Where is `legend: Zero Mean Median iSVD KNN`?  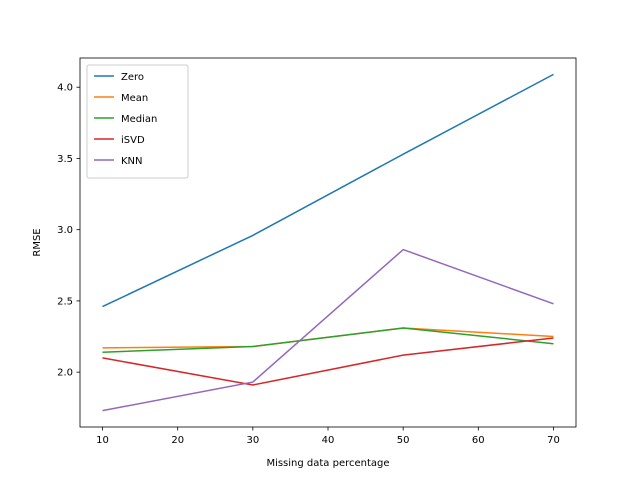 legend: Zero Mean Median iSVD KNN is located at coordinates (137, 121).